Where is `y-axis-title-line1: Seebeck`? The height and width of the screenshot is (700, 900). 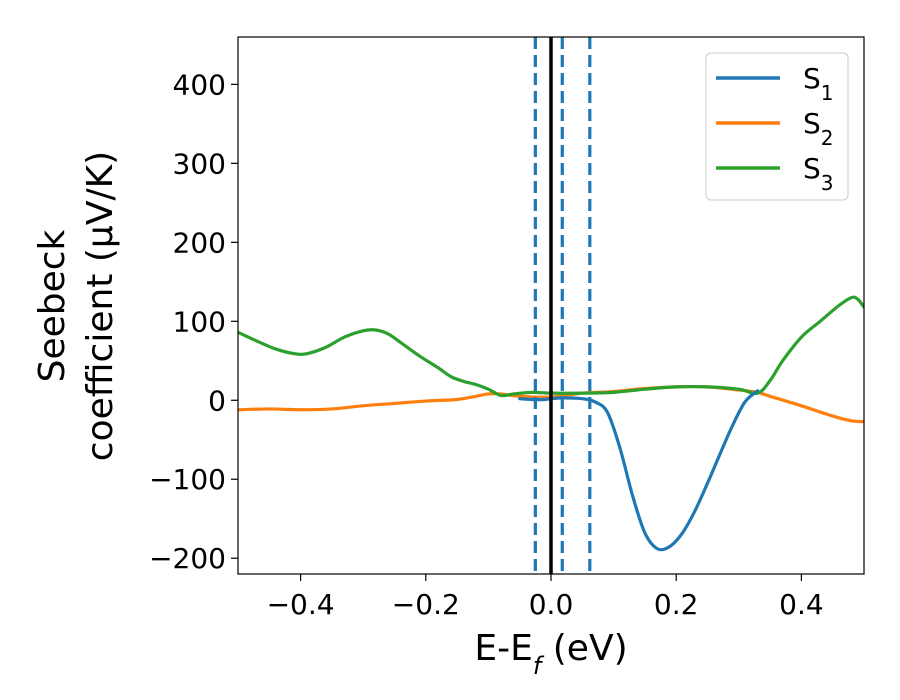
y-axis-title-line1: Seebeck is located at coordinates (52, 305).